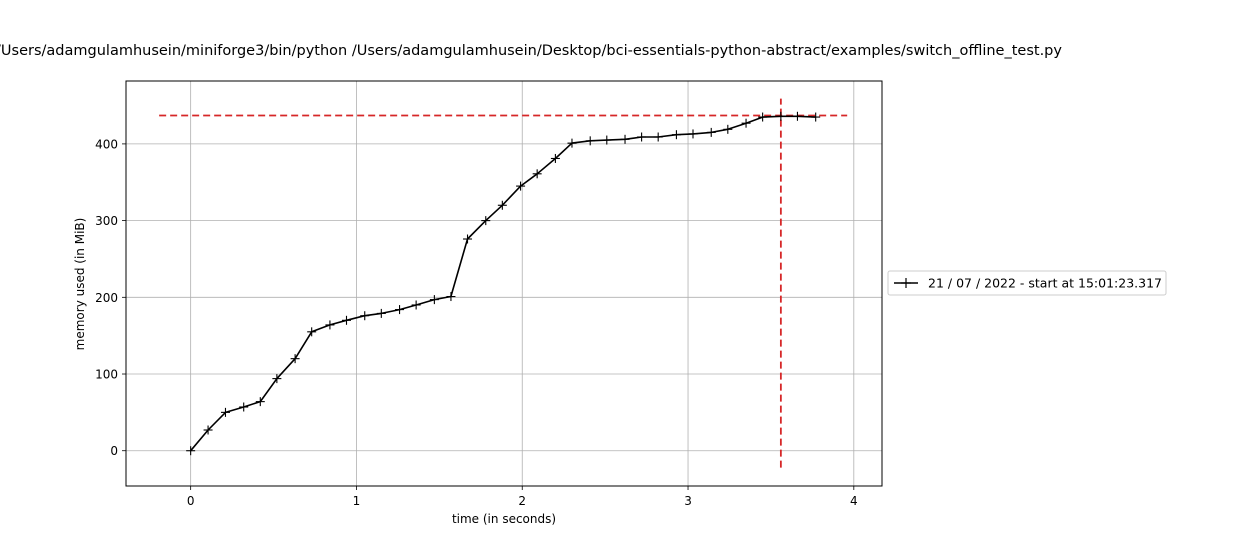  What do you see at coordinates (106, 221) in the screenshot?
I see `y-tick-label: 300` at bounding box center [106, 221].